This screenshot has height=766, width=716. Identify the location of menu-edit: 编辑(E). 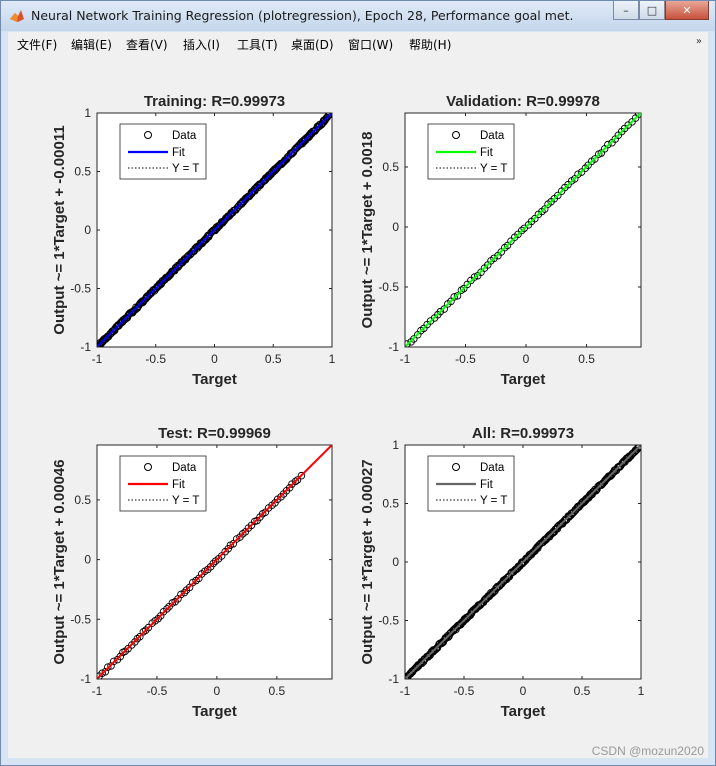
(91, 45).